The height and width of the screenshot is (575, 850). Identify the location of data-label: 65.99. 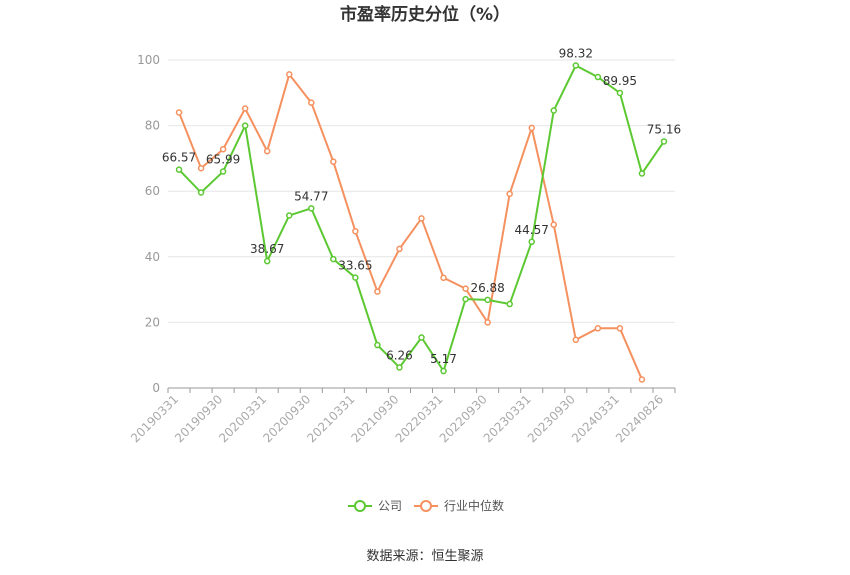
(223, 160).